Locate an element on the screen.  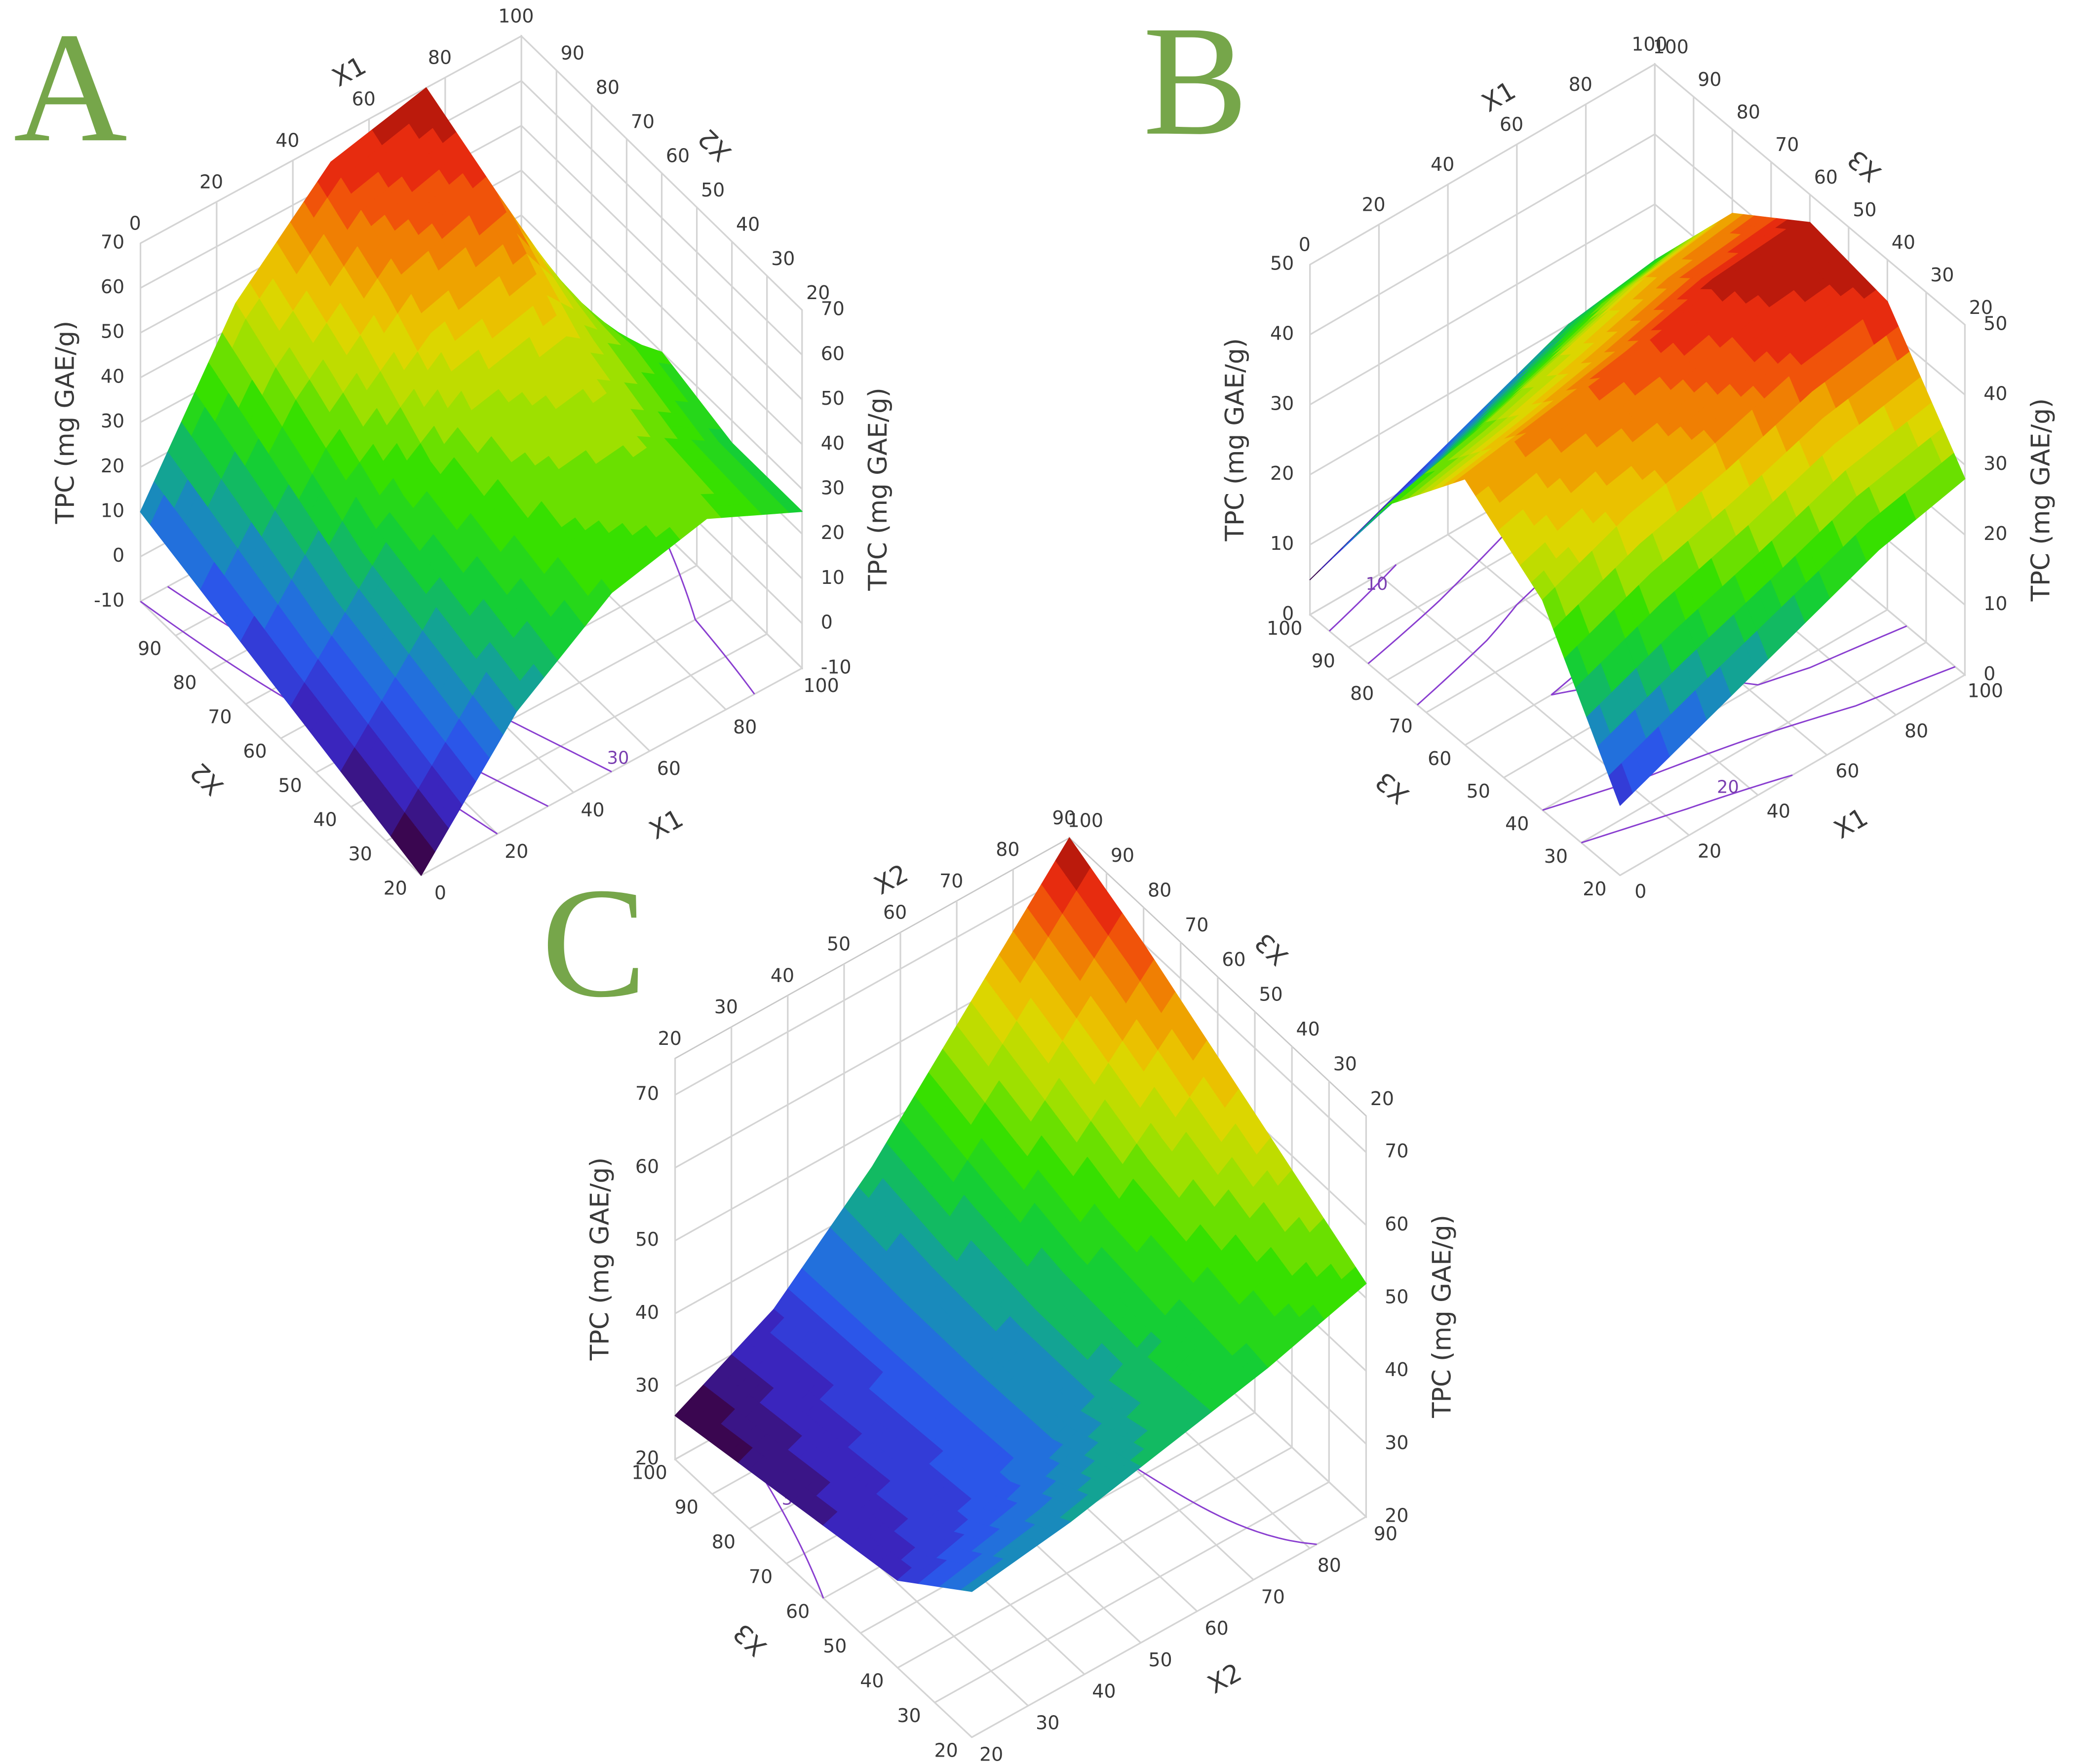
contour-label: 10 is located at coordinates (1377, 584).